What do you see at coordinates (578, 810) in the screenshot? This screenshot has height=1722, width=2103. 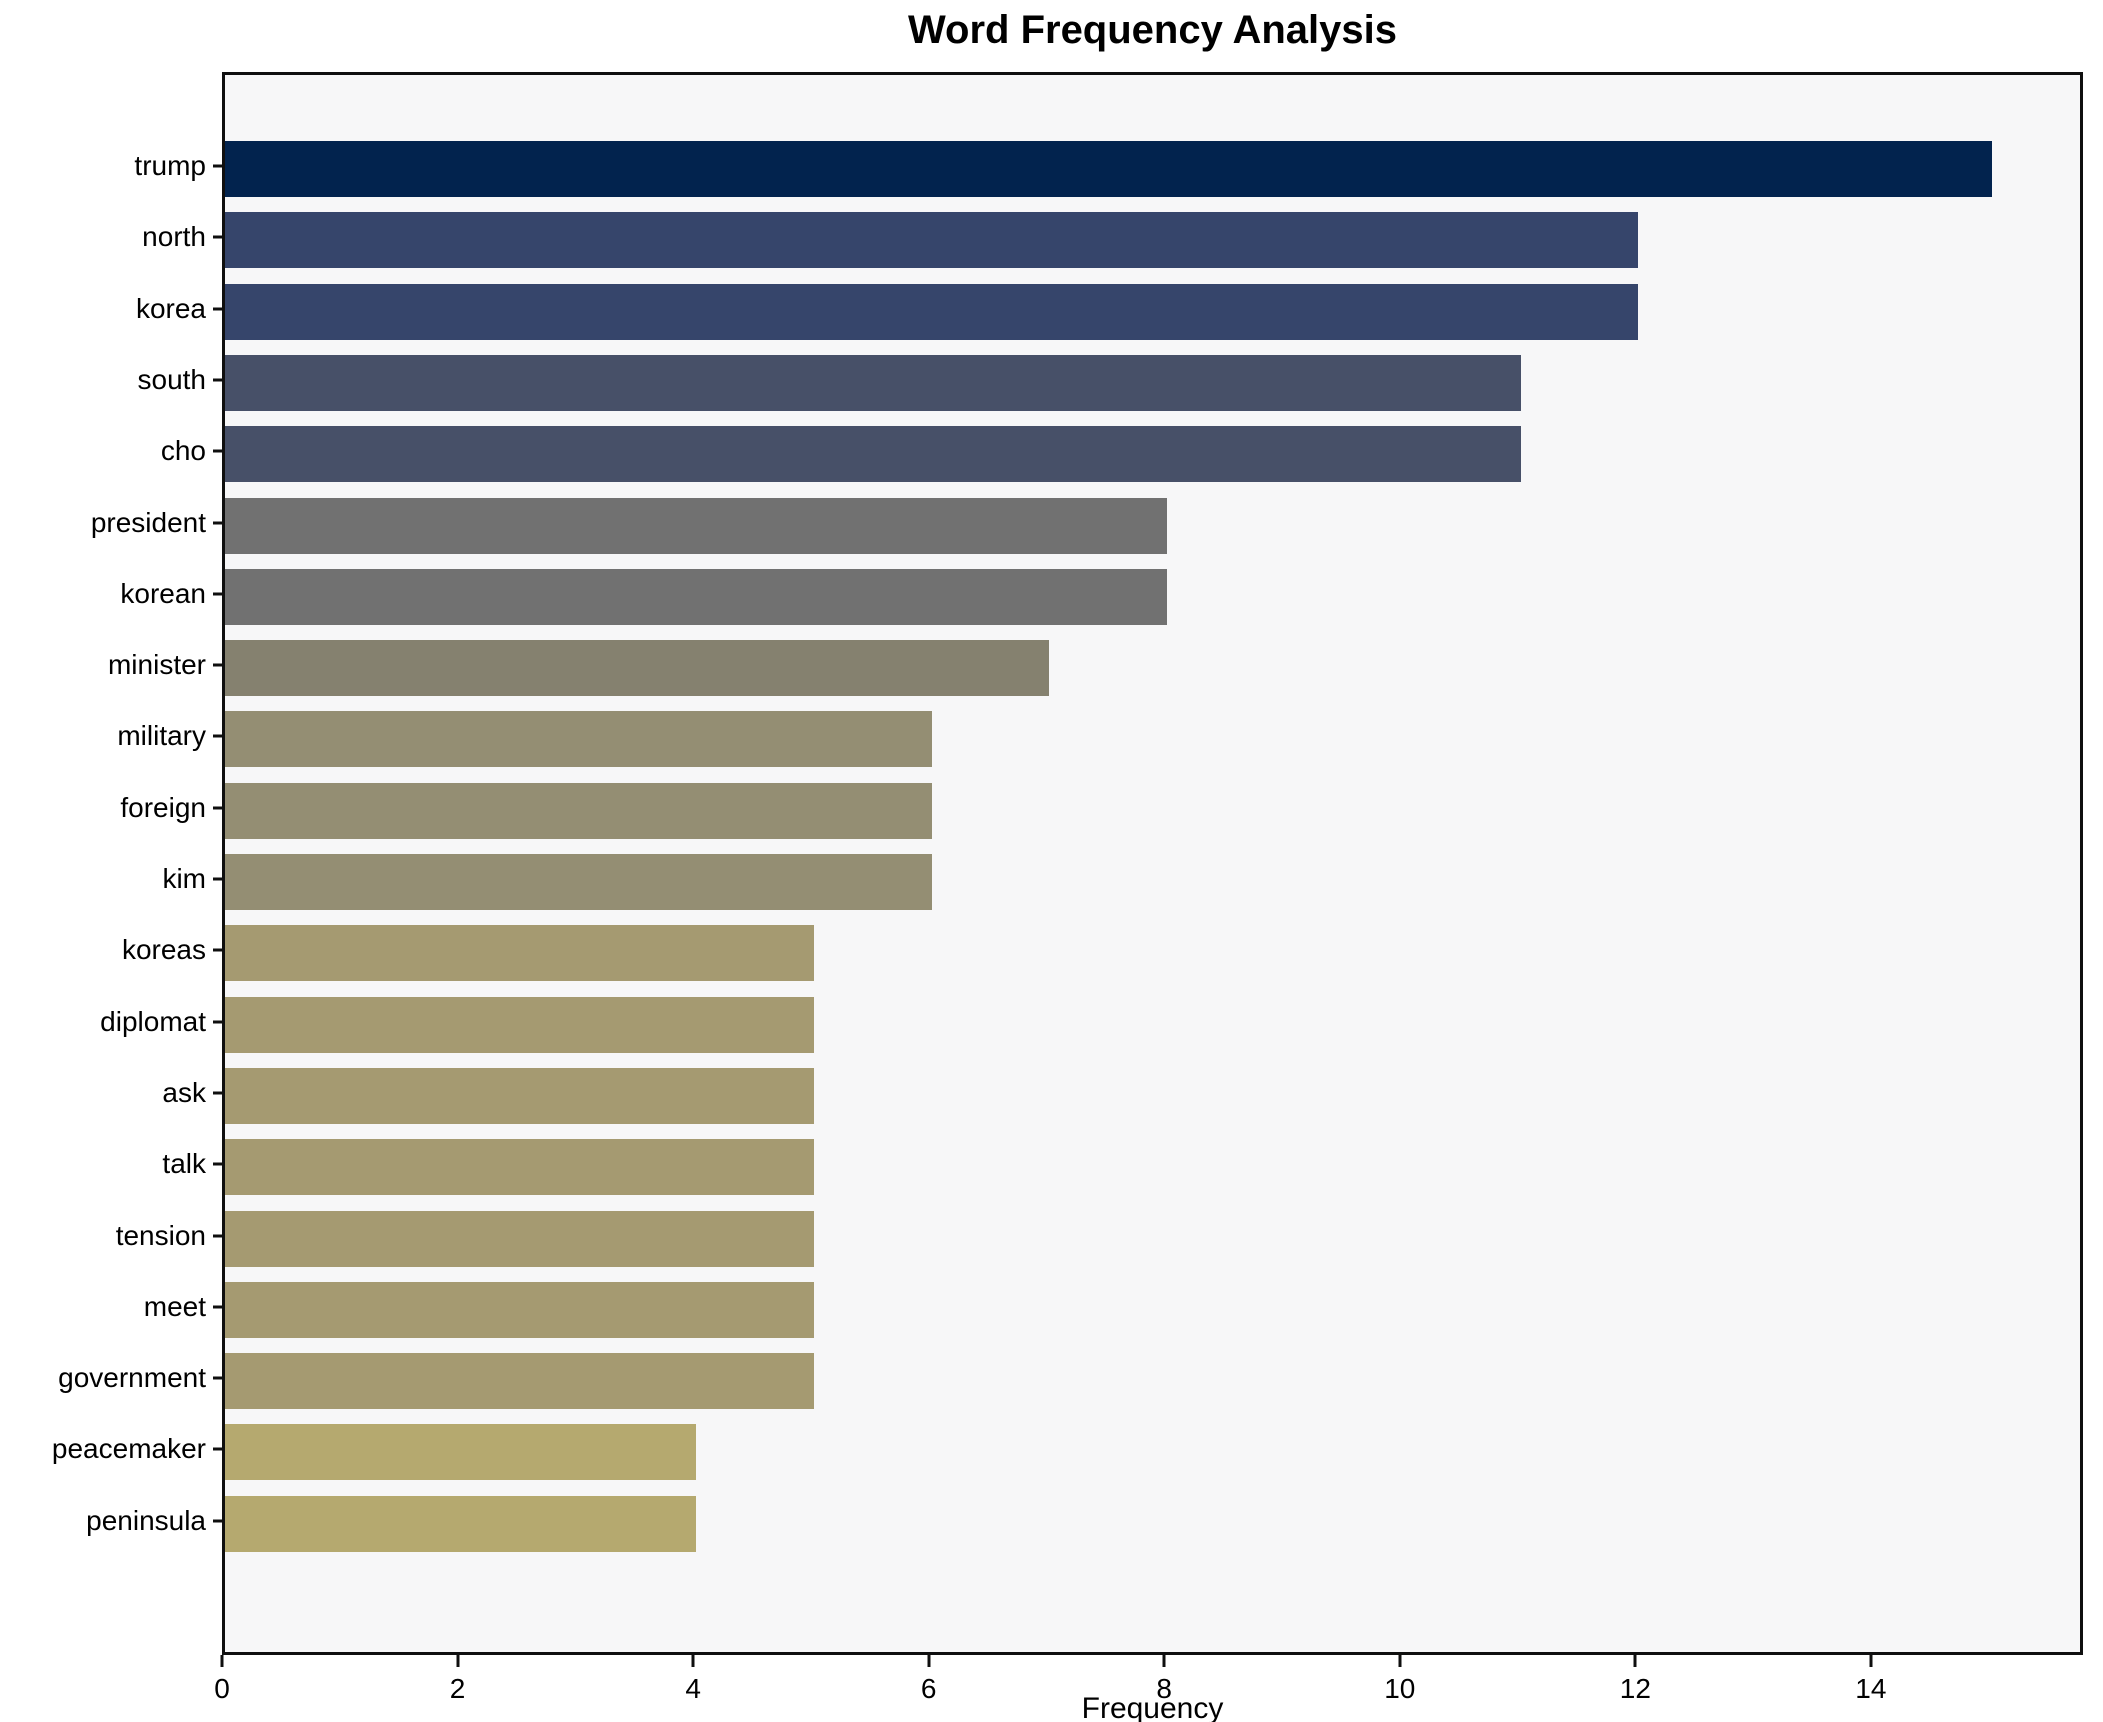 I see `bar-foreign` at bounding box center [578, 810].